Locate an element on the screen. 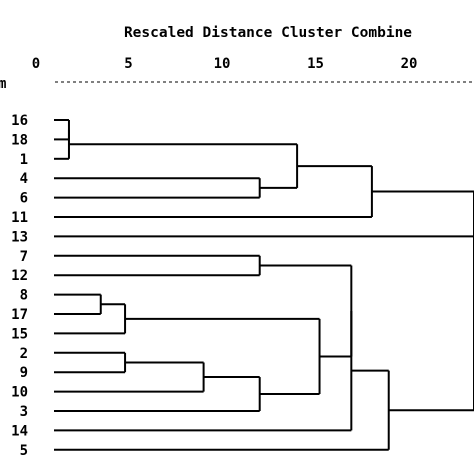  leaf-label-10: 10 is located at coordinates (19, 393).